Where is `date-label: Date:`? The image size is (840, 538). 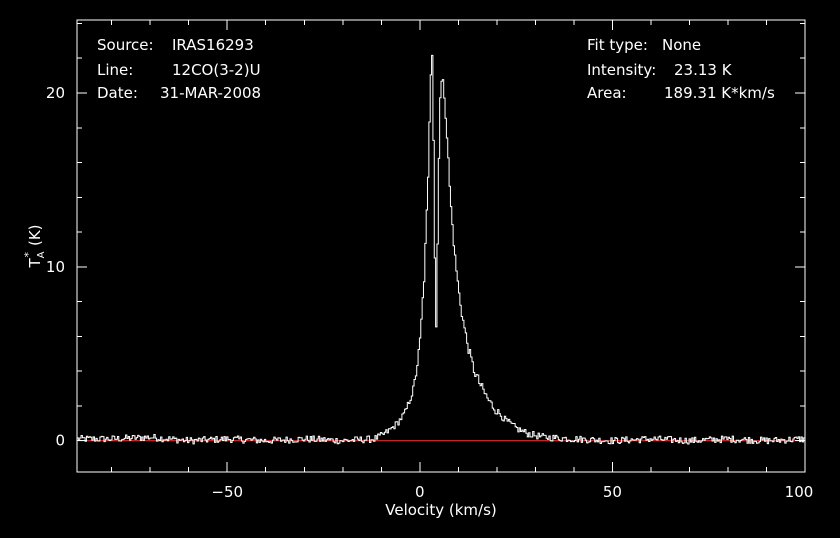 date-label: Date: is located at coordinates (117, 93).